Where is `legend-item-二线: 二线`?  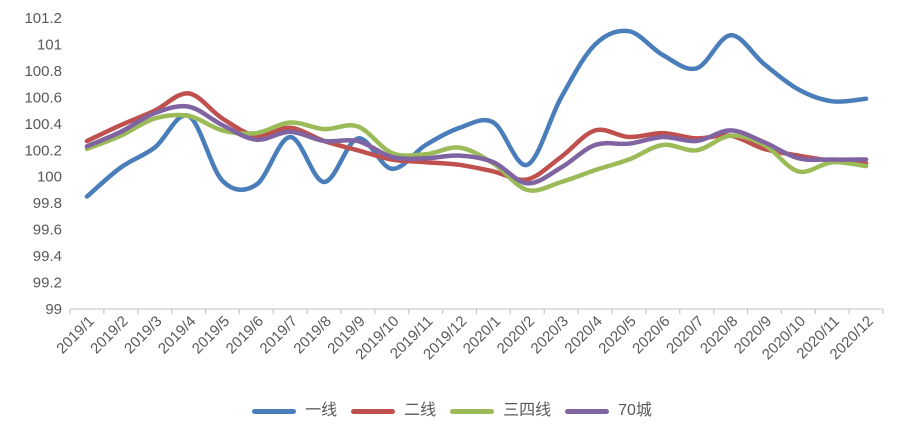 legend-item-二线: 二线 is located at coordinates (393, 411).